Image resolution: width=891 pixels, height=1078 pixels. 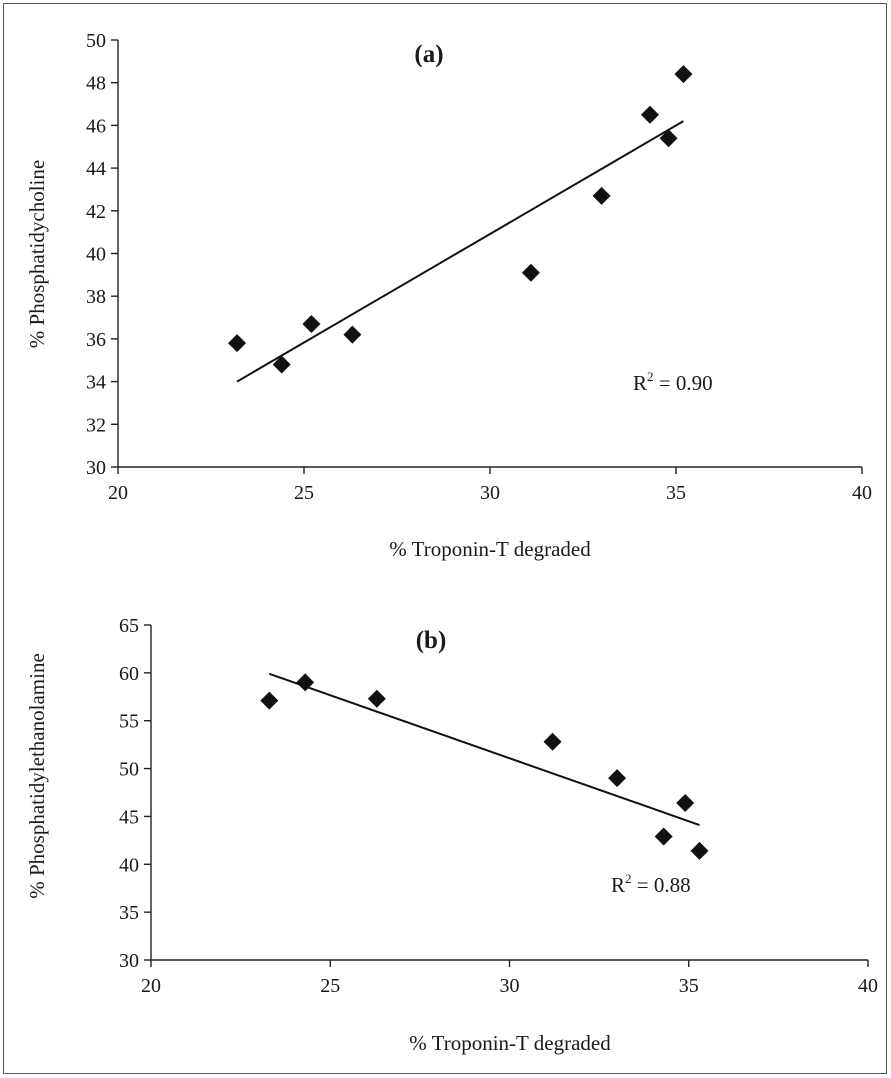 I want to click on panel-b-y-tick-label: 50, so click(x=129, y=770).